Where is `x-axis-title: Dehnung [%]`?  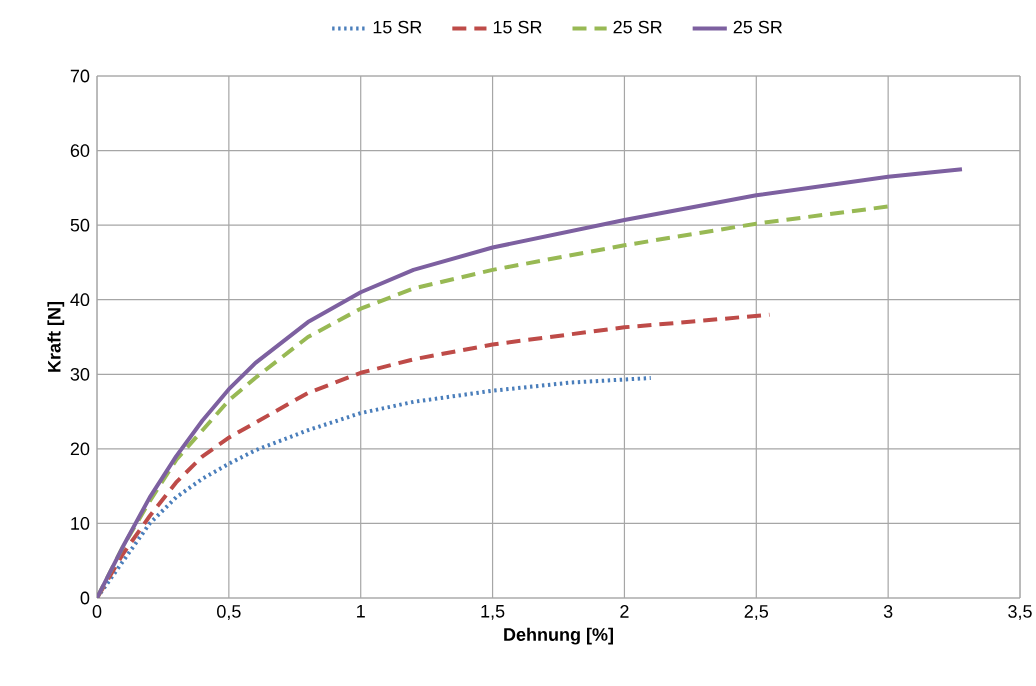 x-axis-title: Dehnung [%] is located at coordinates (558, 636).